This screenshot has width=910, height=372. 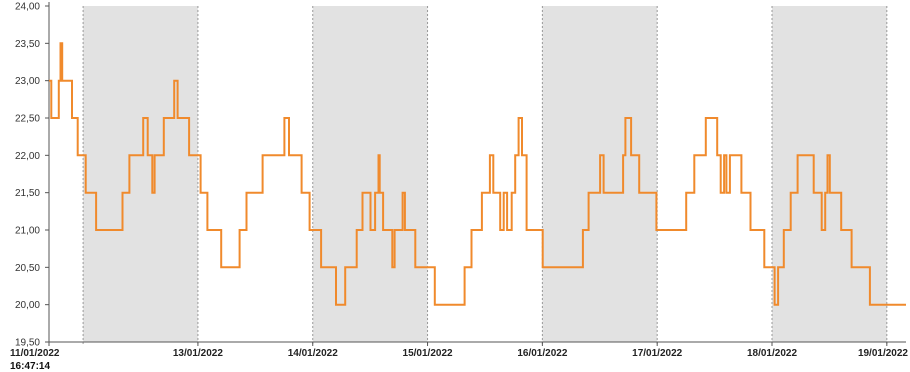 What do you see at coordinates (35, 353) in the screenshot?
I see `x-tick-label: 11/01/2022` at bounding box center [35, 353].